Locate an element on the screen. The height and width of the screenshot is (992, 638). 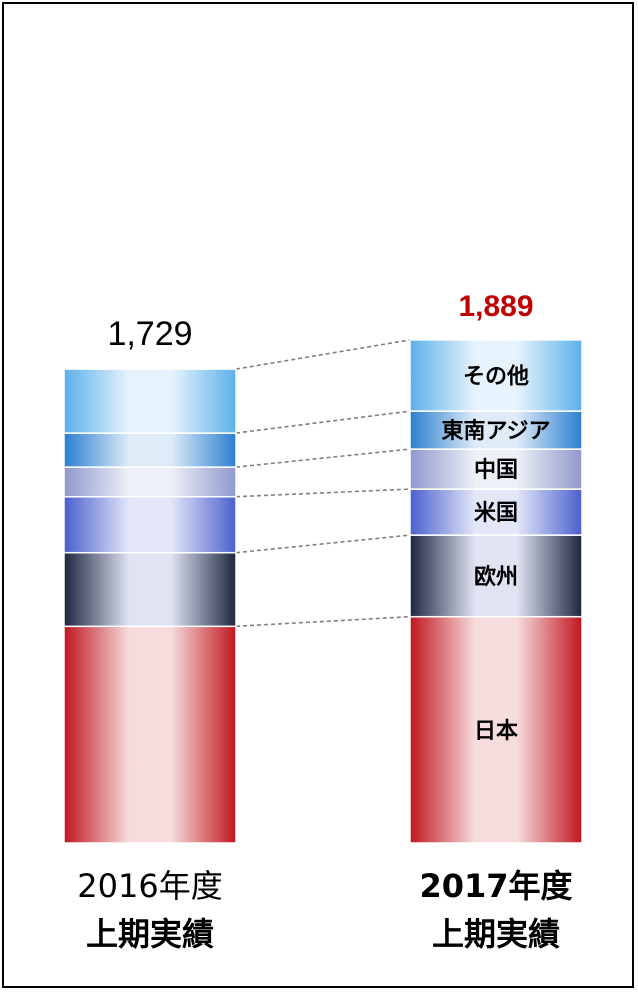
category-label-2017-line1: 2017年度 is located at coordinates (495, 886).